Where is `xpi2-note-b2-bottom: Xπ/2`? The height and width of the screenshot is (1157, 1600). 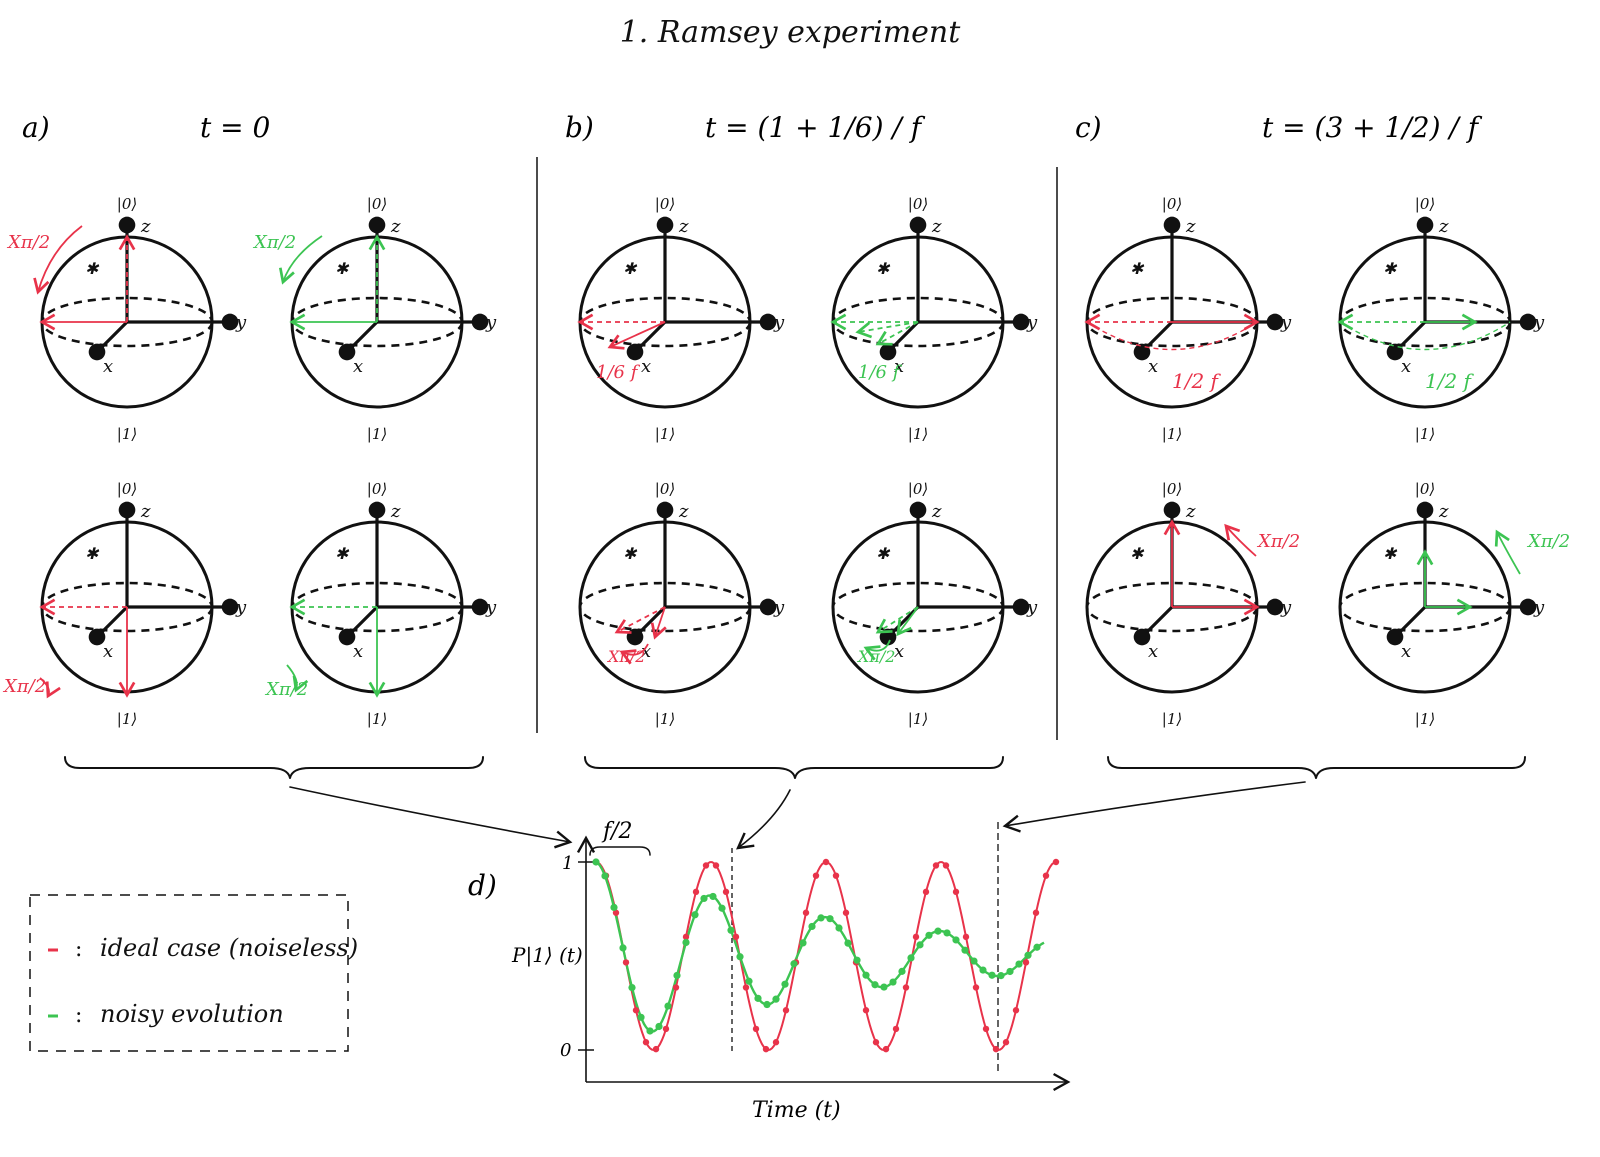
xpi2-note-b2-bottom: Xπ/2 is located at coordinates (875, 652).